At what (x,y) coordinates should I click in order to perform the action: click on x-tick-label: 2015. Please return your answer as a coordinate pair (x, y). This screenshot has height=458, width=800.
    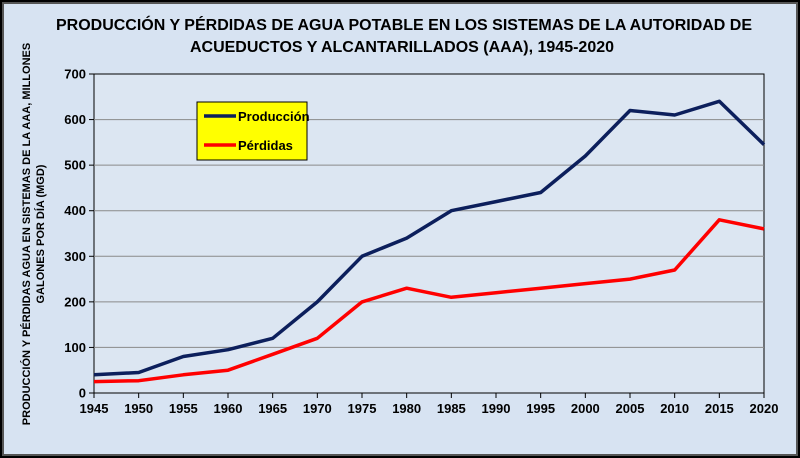
    Looking at the image, I should click on (719, 408).